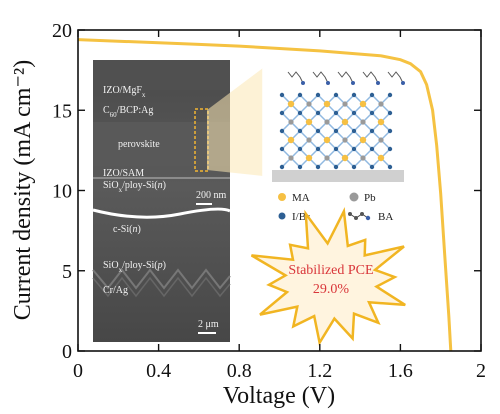  Describe the element at coordinates (337, 125) in the screenshot. I see `crystal-structure-inset` at that location.